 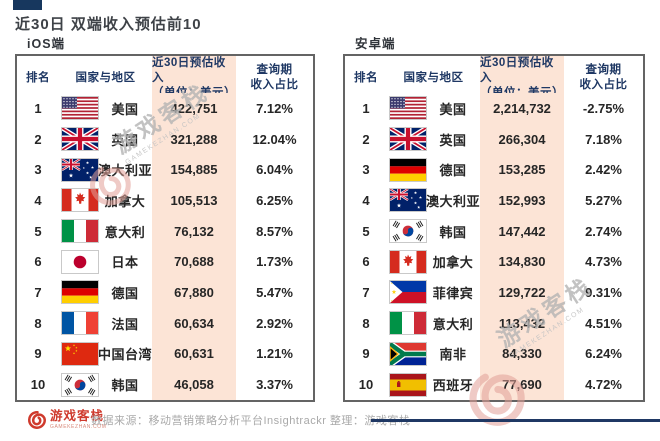 I want to click on share-cell: -2.75%, so click(x=603, y=108).